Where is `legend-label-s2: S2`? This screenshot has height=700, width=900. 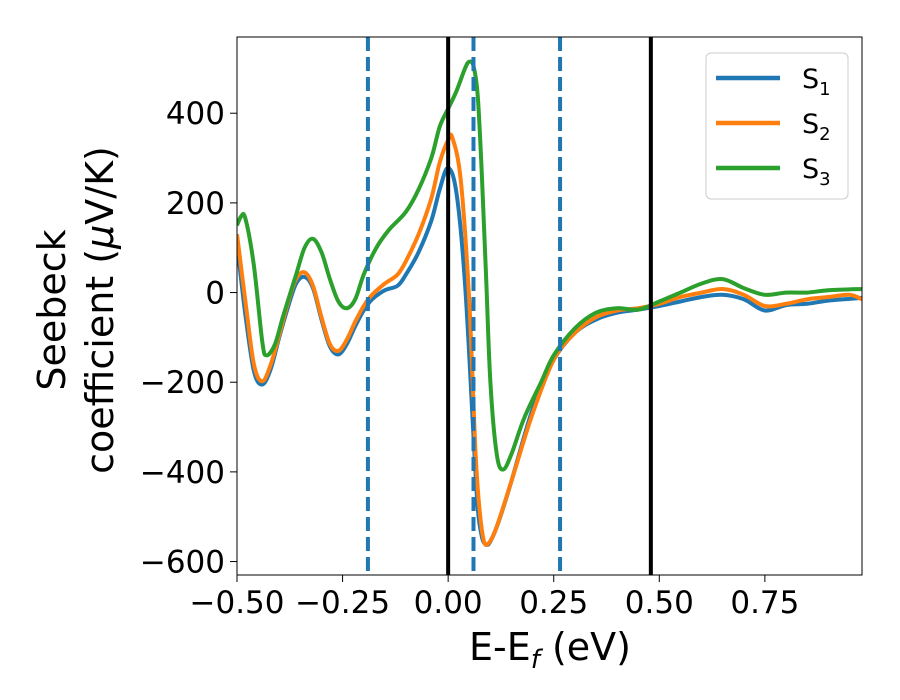
legend-label-s2: S2 is located at coordinates (816, 127).